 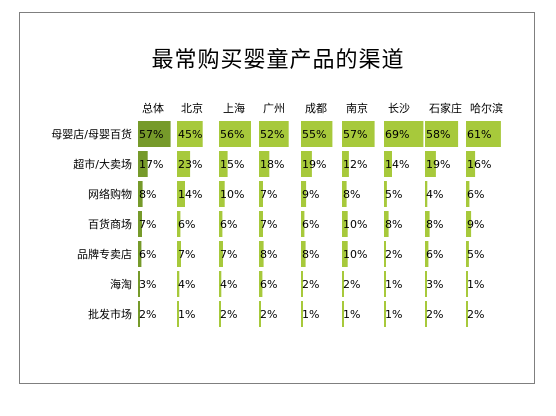 I want to click on value-label-2-3: 7%, so click(x=268, y=194).